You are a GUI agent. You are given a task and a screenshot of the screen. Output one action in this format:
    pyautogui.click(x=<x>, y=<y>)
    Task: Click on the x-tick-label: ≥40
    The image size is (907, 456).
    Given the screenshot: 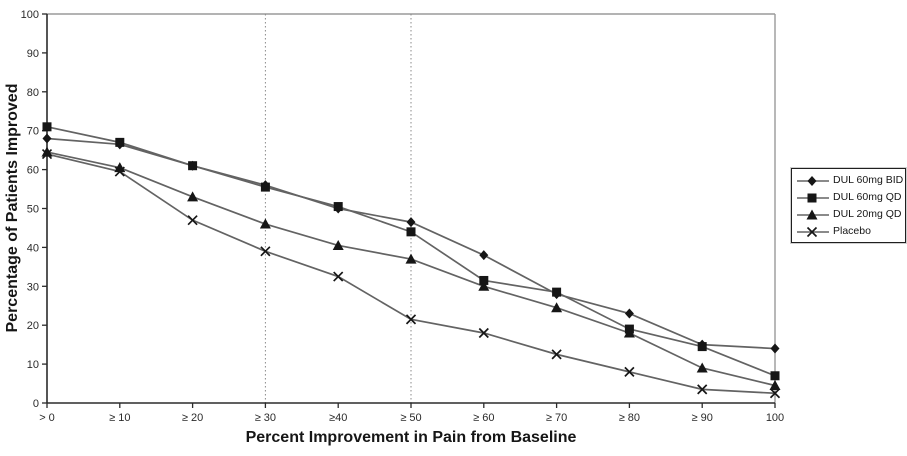 What is the action you would take?
    pyautogui.click(x=338, y=418)
    